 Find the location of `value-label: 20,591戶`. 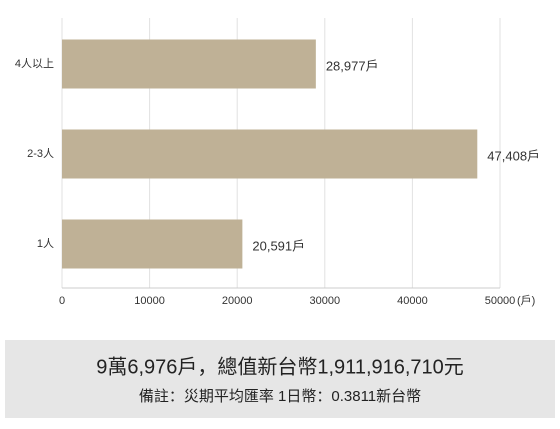

value-label: 20,591戶 is located at coordinates (278, 245).